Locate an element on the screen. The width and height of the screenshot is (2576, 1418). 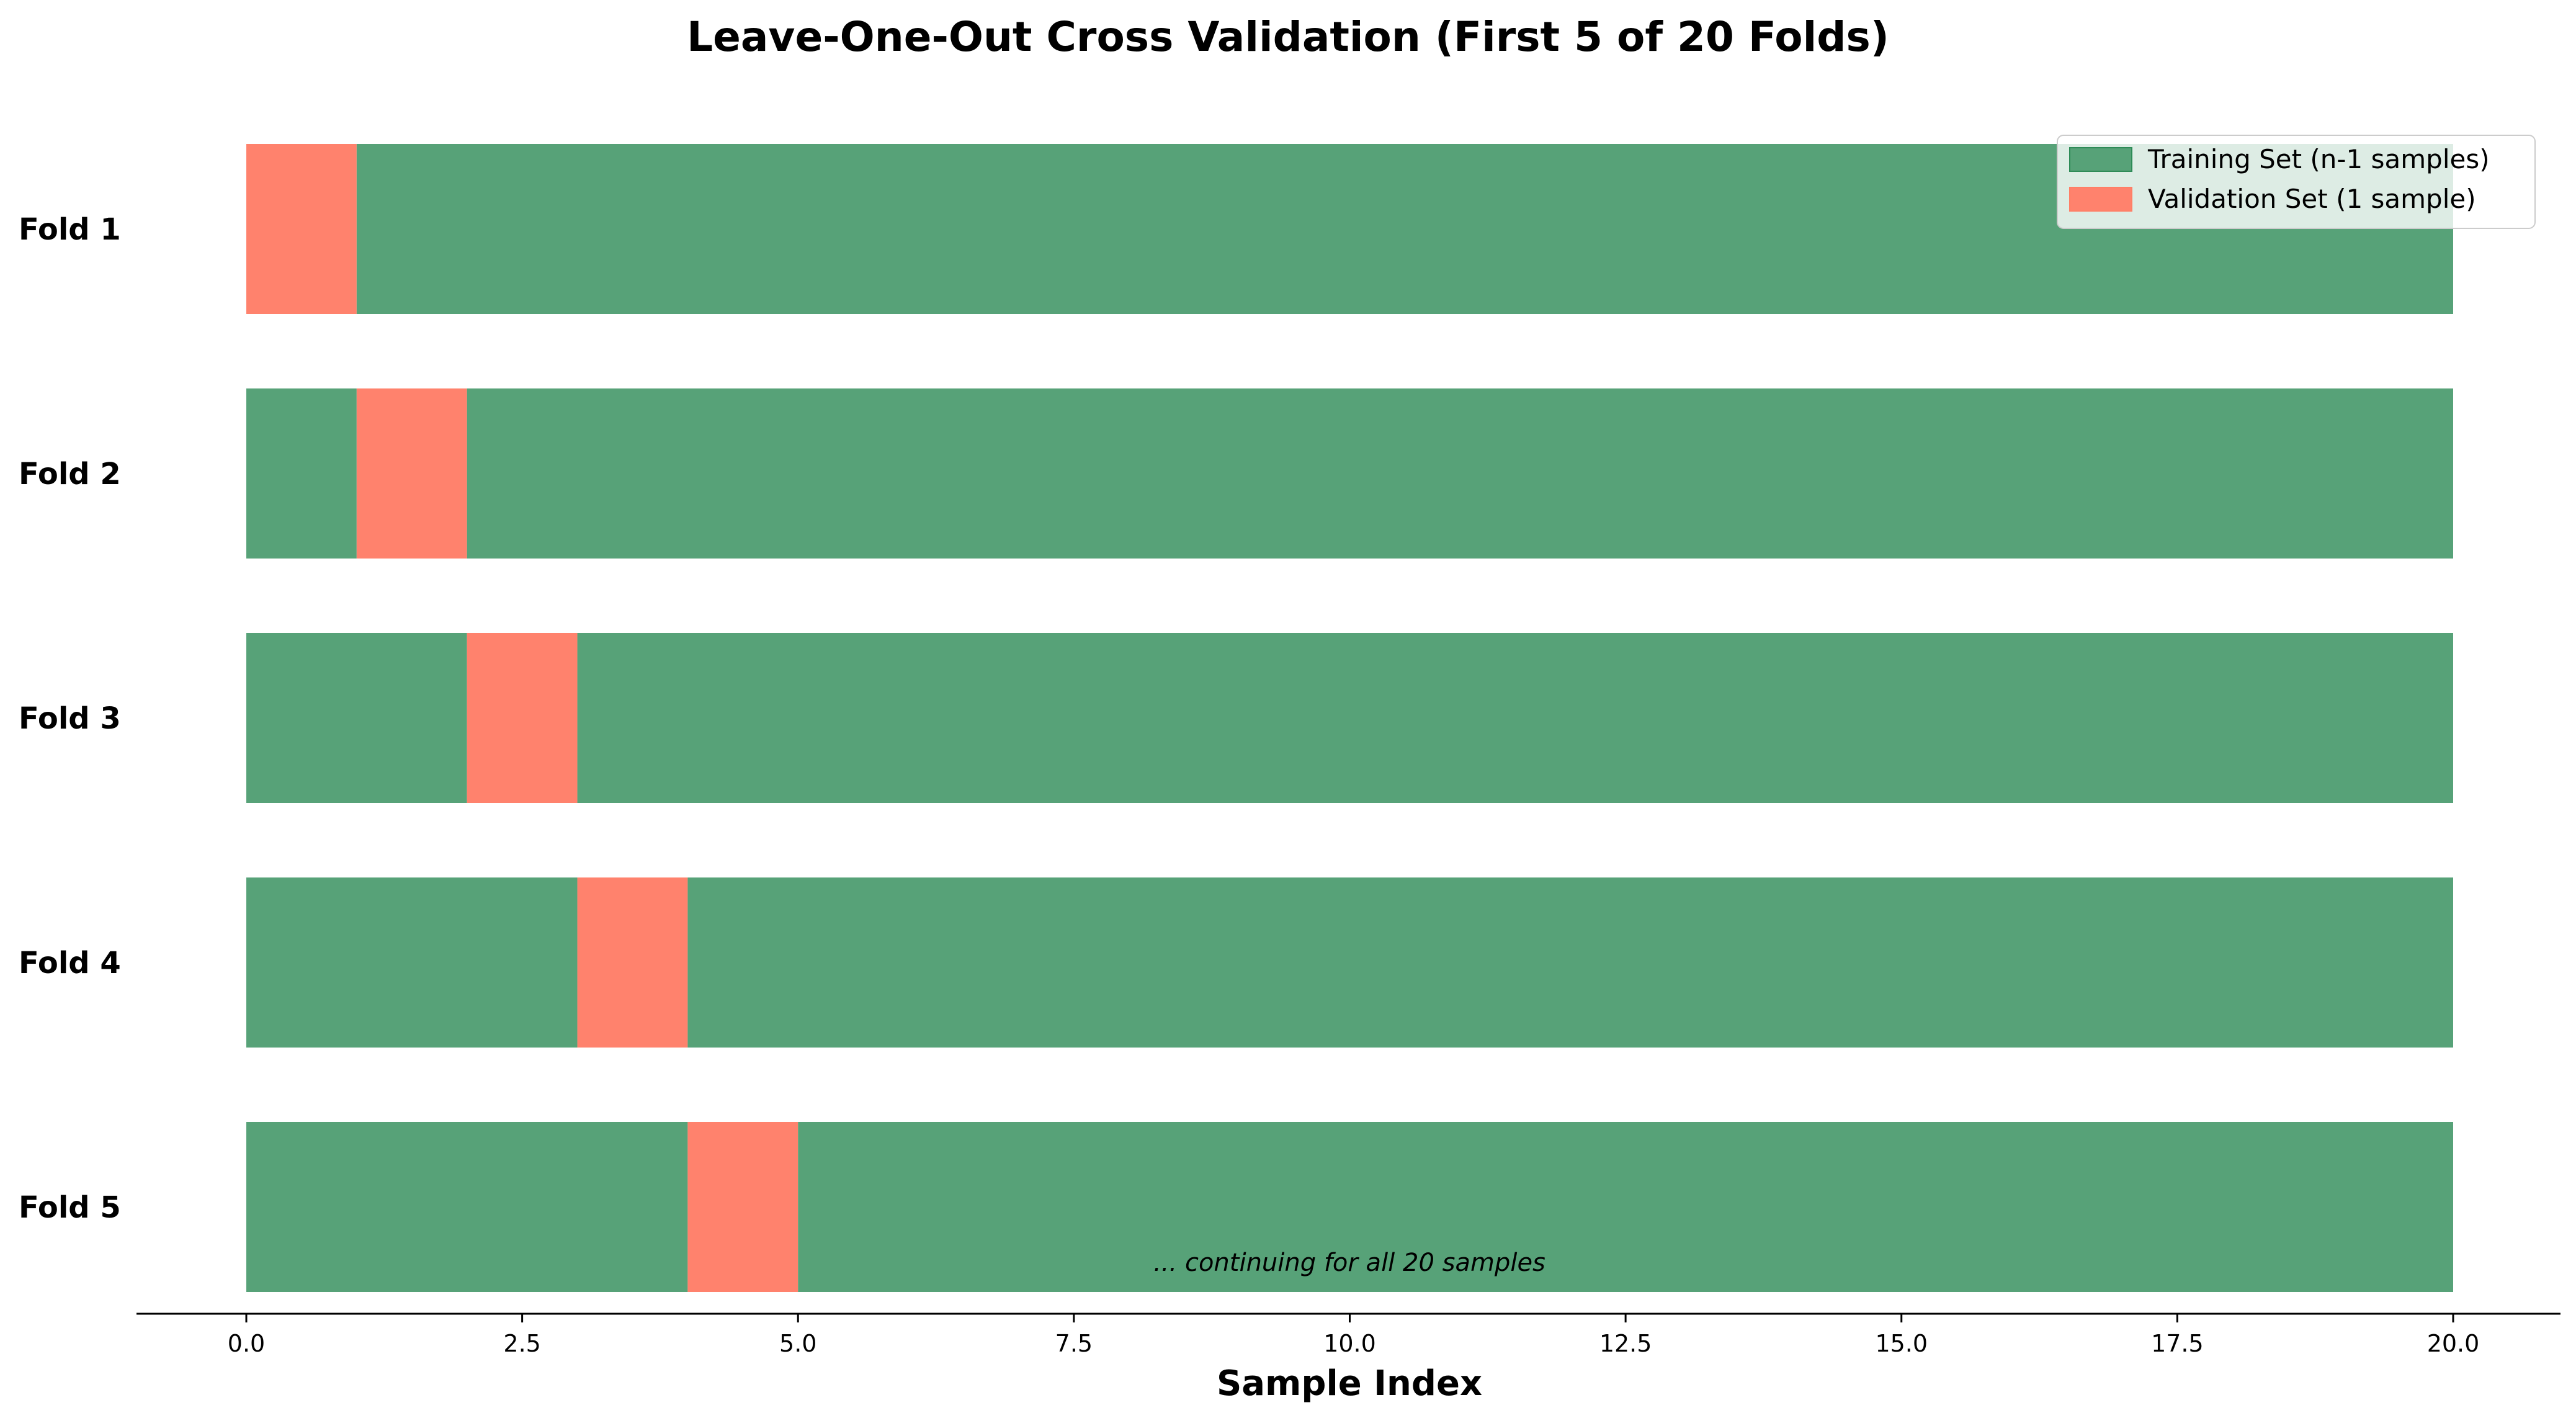
fold-label: Fold 3 is located at coordinates (70, 718).